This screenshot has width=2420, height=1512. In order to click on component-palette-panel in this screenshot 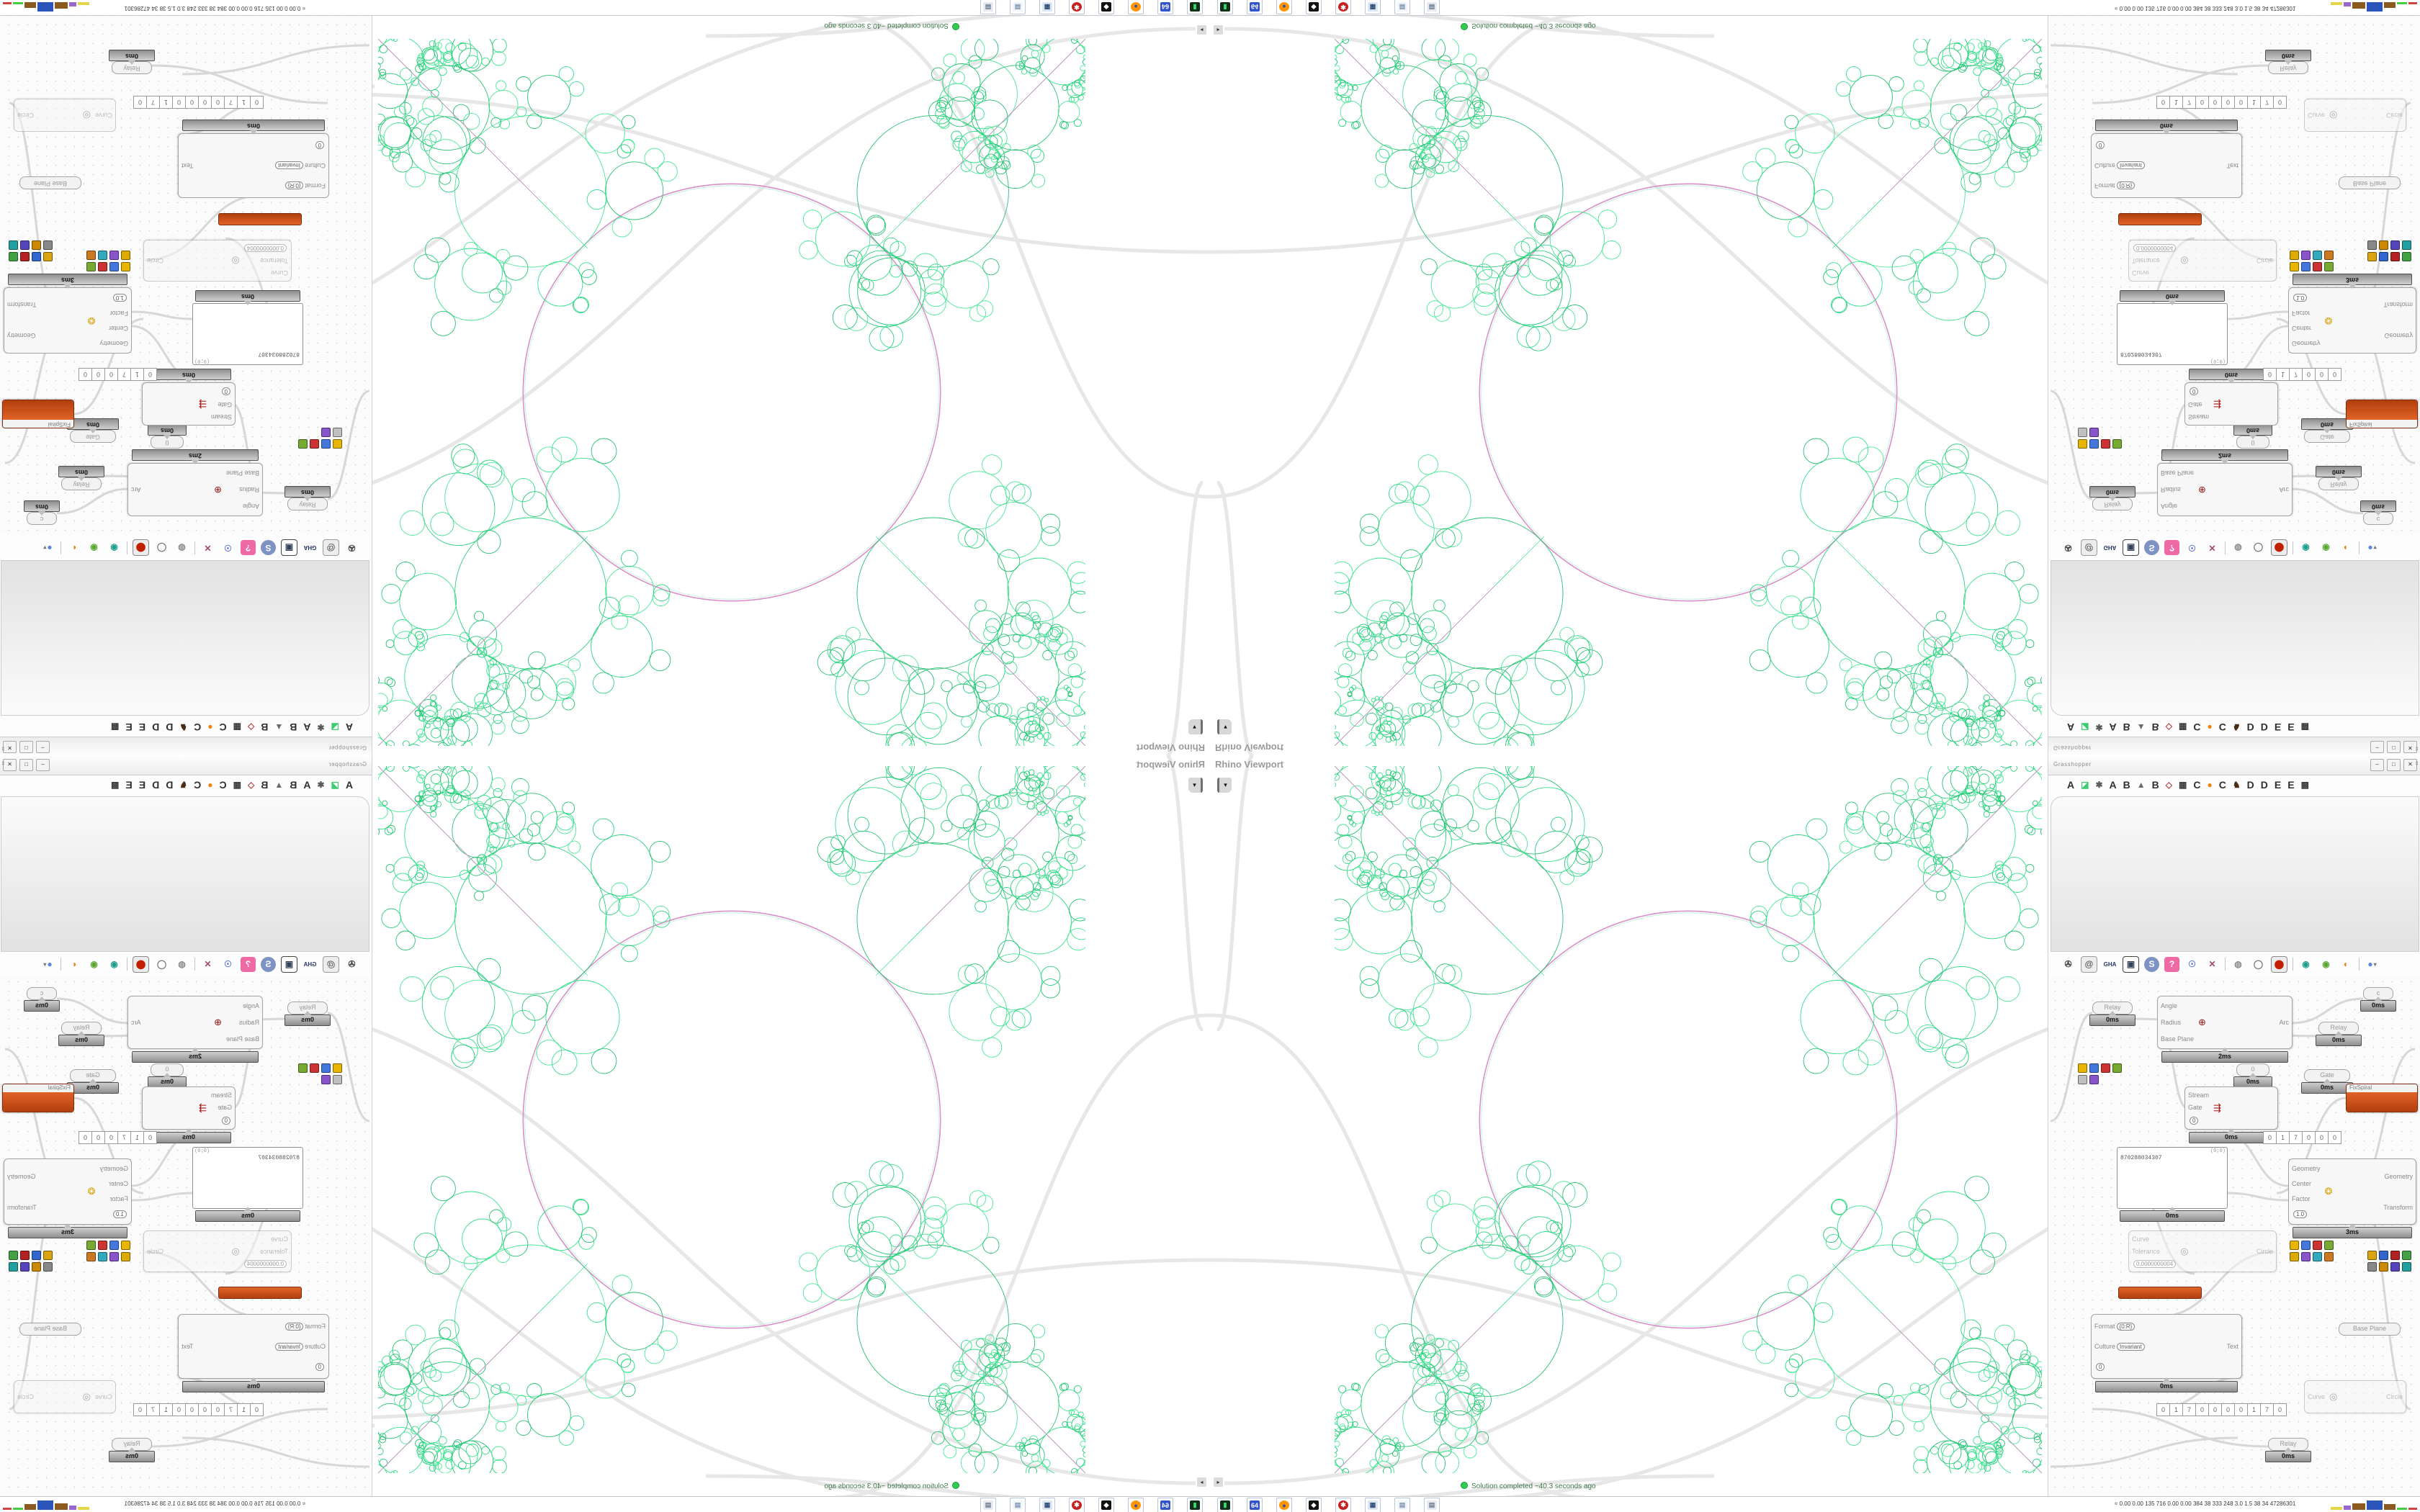, I will do `click(185, 638)`.